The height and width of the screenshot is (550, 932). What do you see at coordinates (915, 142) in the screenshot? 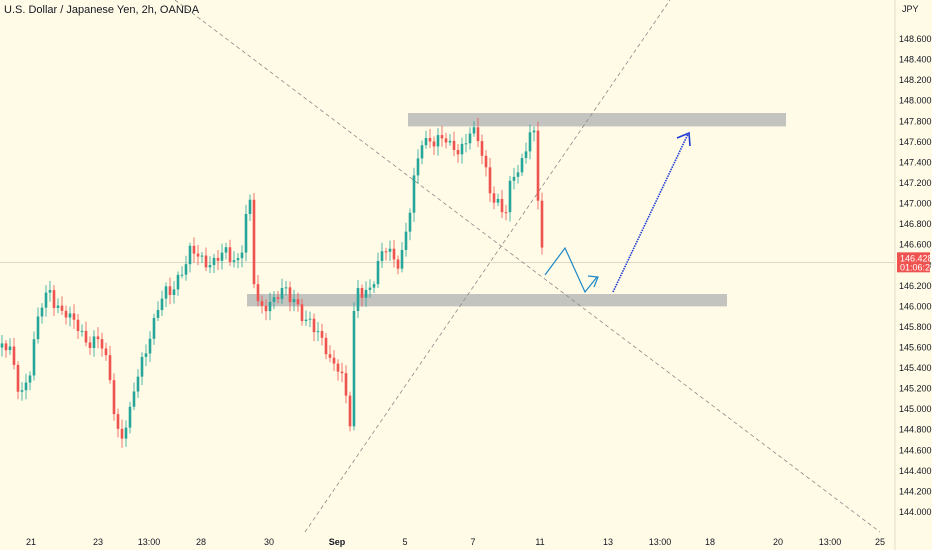
I see `y-tick-label: 147.600` at bounding box center [915, 142].